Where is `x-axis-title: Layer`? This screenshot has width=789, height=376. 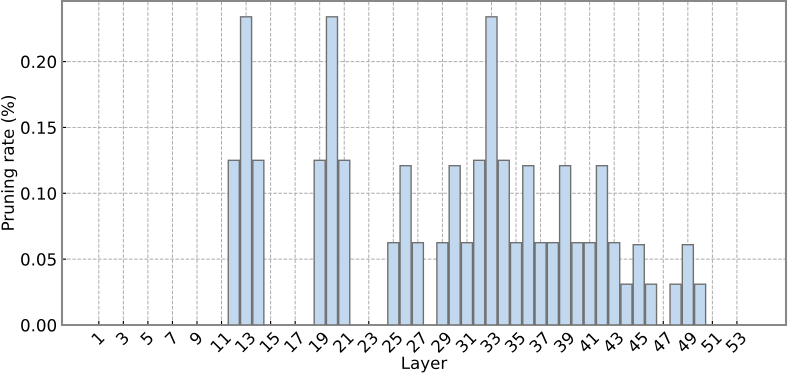
x-axis-title: Layer is located at coordinates (425, 364).